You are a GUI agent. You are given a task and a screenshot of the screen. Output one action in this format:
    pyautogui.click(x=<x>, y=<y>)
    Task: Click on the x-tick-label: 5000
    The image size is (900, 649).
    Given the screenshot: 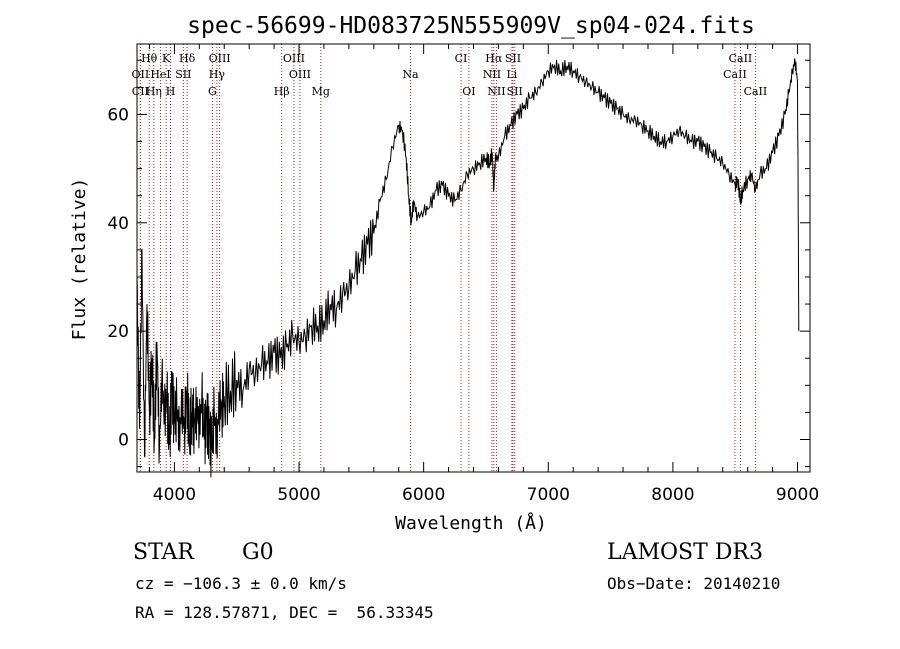 What is the action you would take?
    pyautogui.click(x=298, y=495)
    